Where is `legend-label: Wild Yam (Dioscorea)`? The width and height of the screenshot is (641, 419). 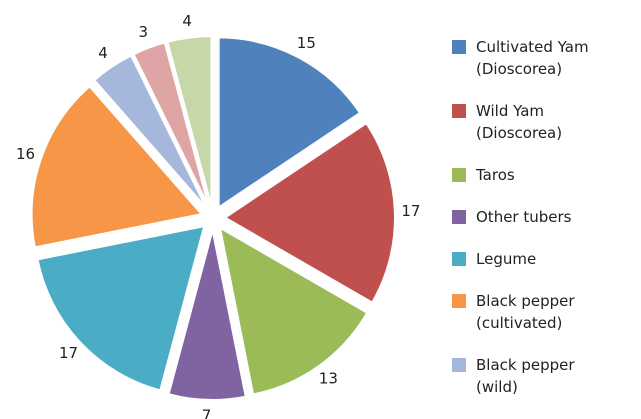 legend-label: Wild Yam (Dioscorea) is located at coordinates (519, 122).